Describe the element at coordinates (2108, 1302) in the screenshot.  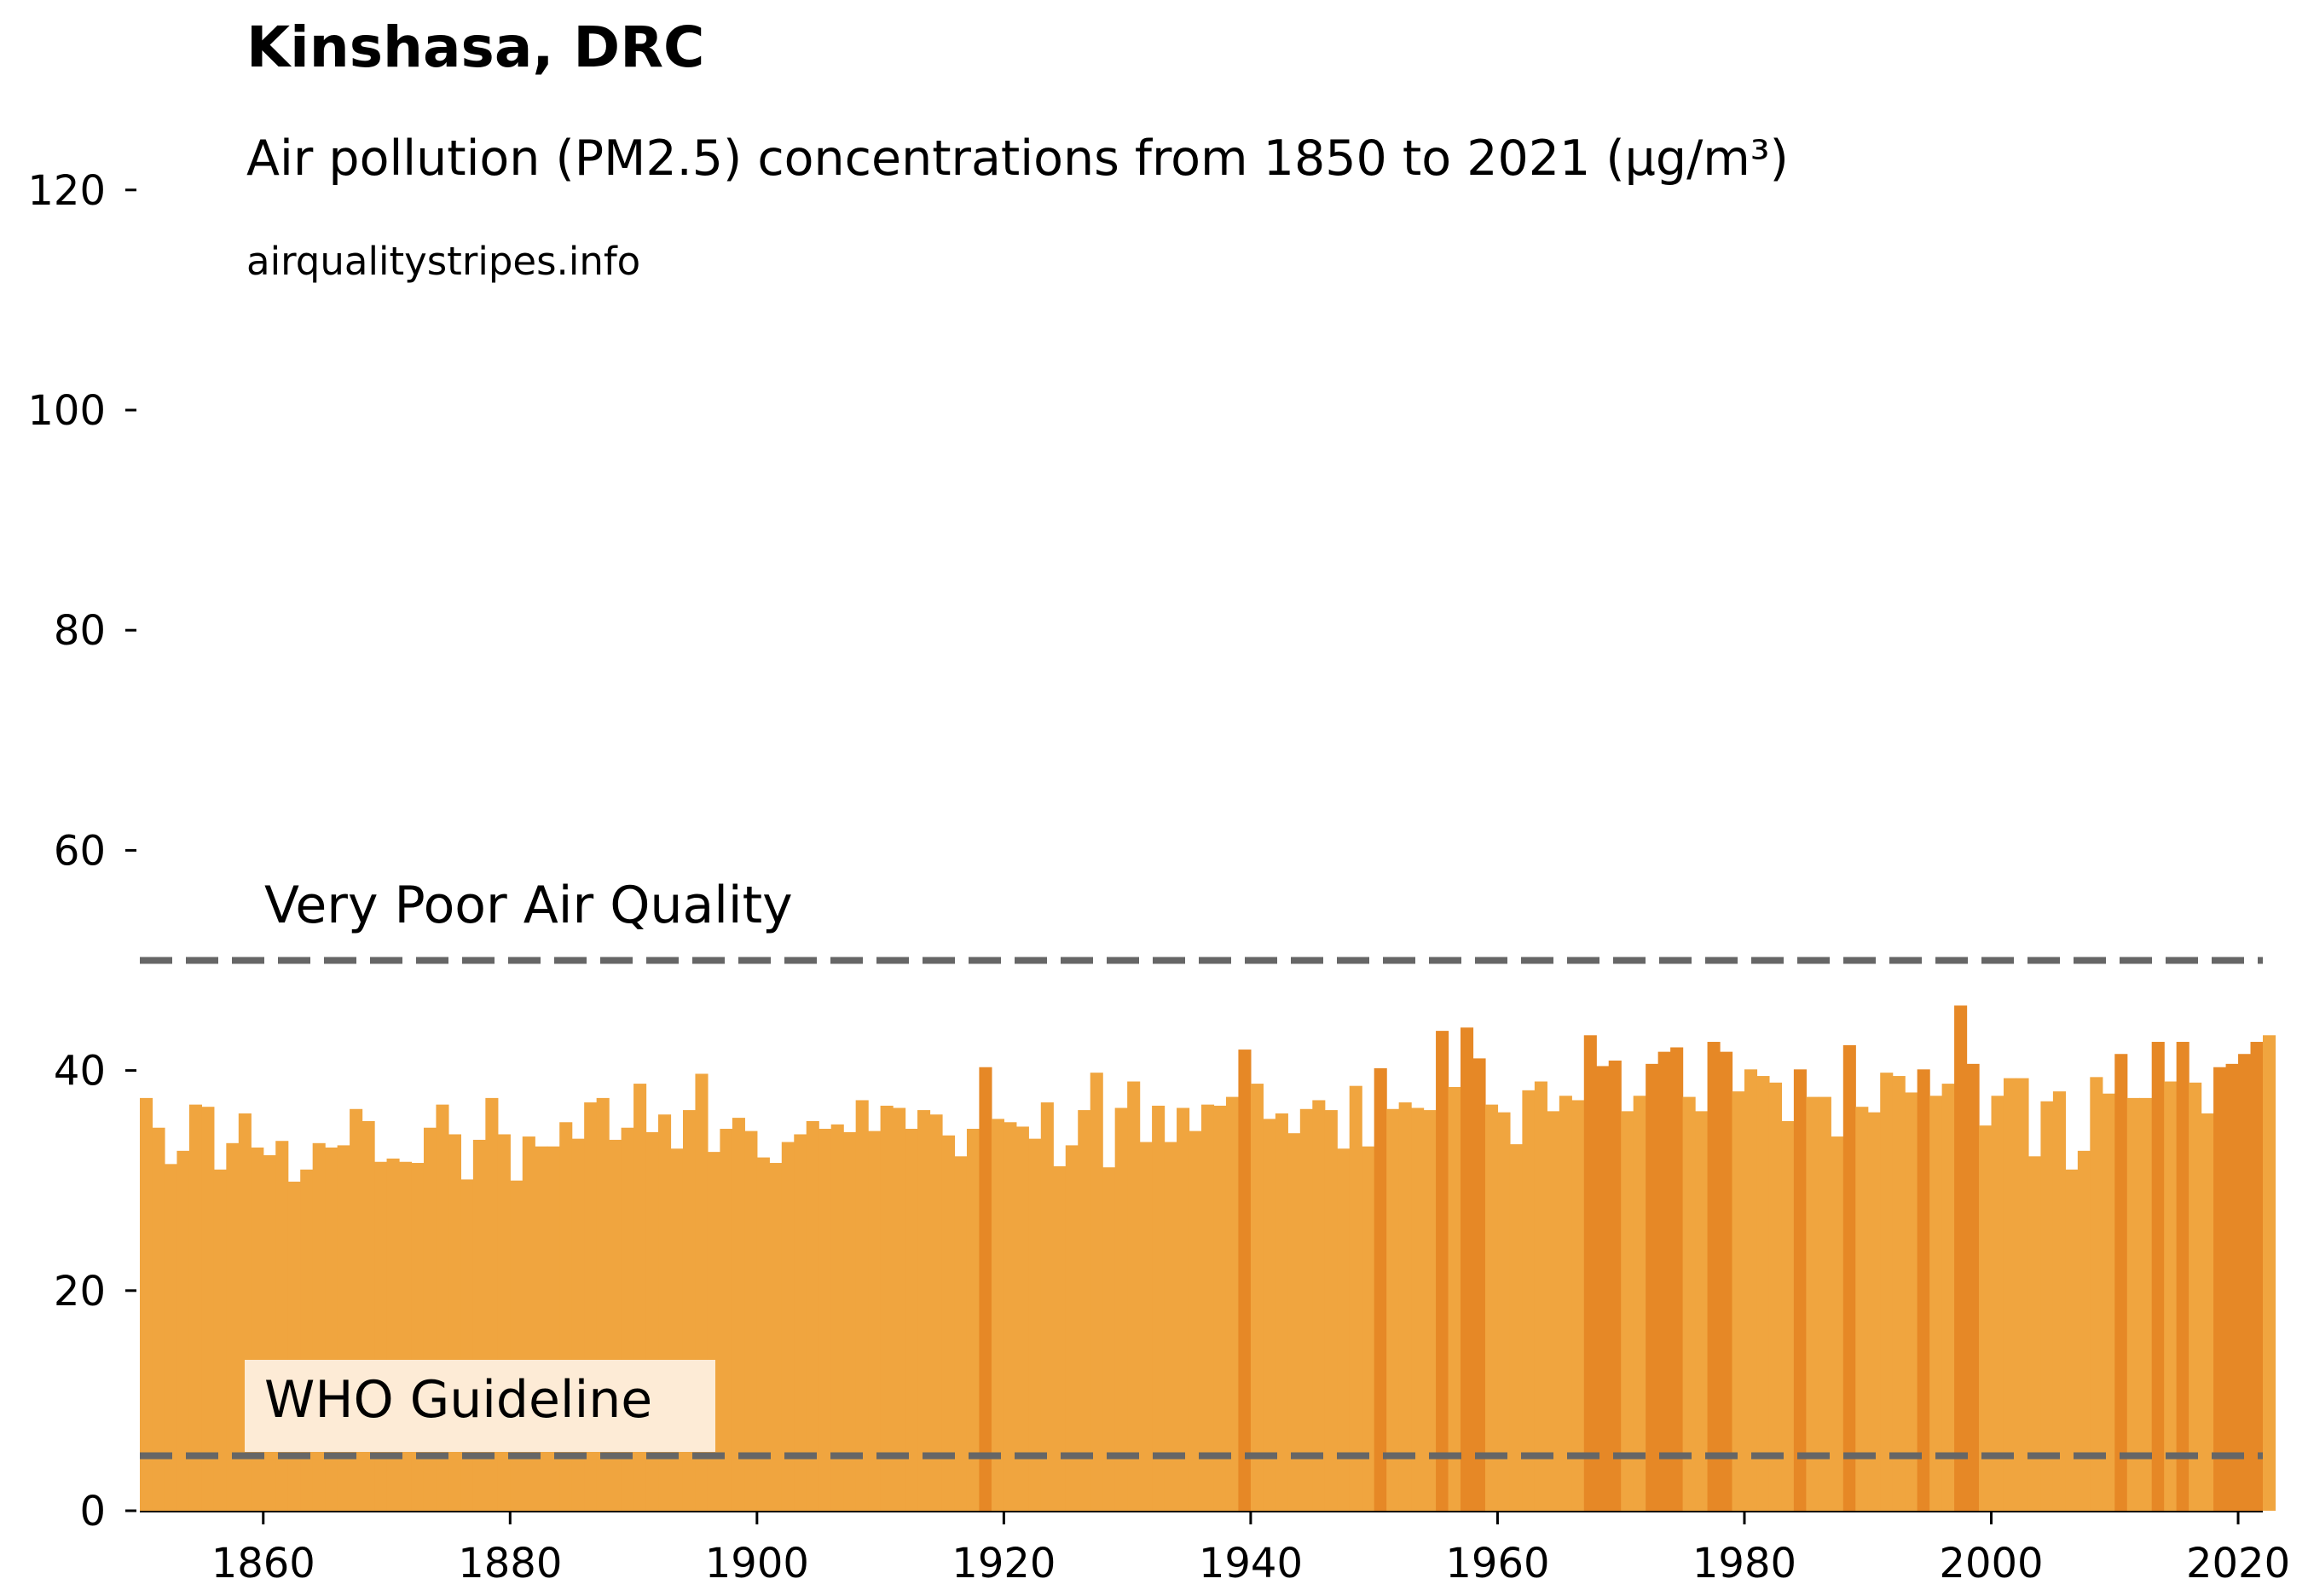
I see `bar-2009` at that location.